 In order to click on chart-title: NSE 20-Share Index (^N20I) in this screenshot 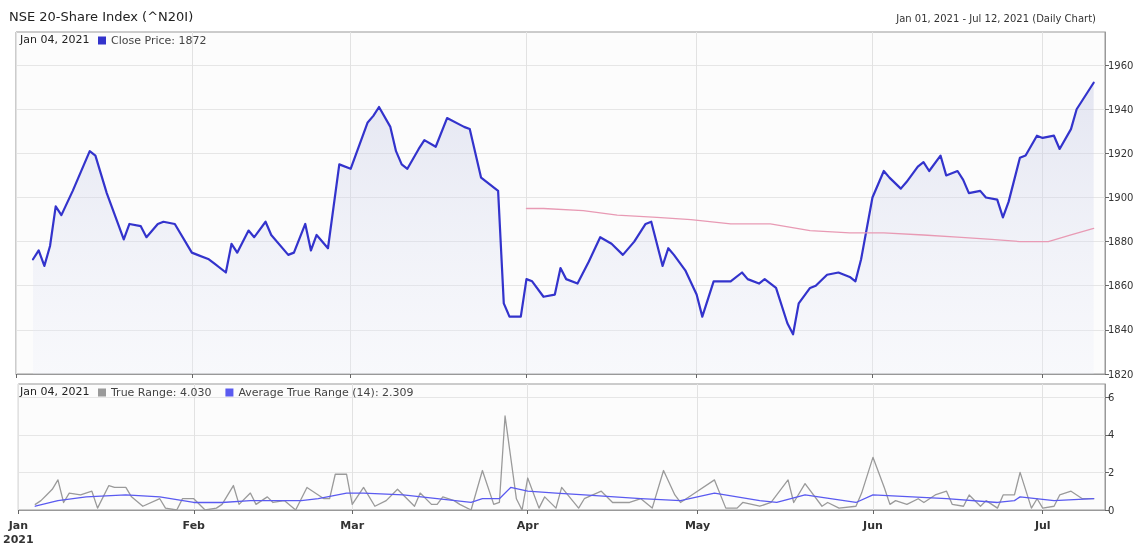, I will do `click(101, 16)`.